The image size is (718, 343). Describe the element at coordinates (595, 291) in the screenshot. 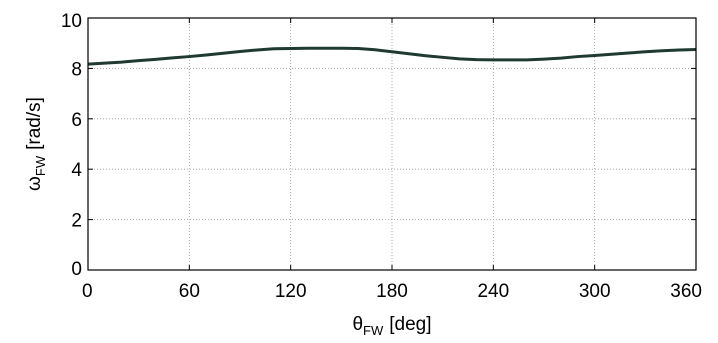

I see `x-tick-label: 300` at that location.